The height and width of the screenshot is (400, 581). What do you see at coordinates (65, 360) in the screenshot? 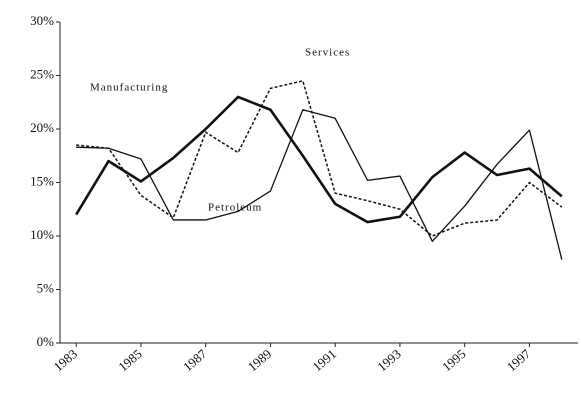
I see `x-tick-label: 1983` at bounding box center [65, 360].